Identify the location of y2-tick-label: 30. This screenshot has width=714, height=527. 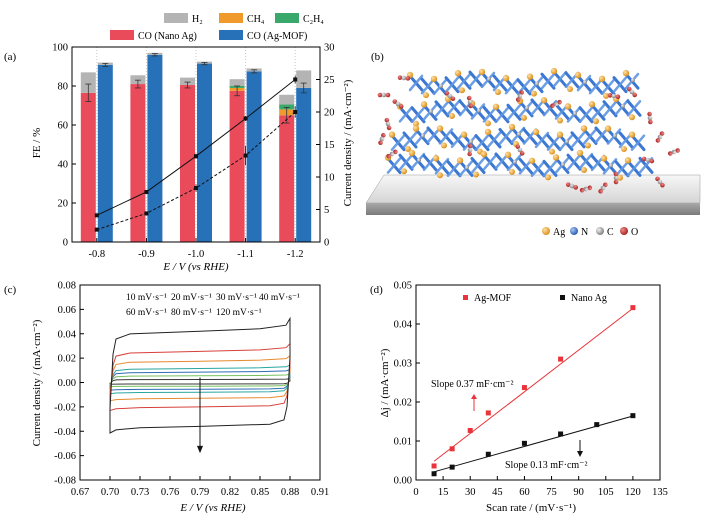
(329, 48).